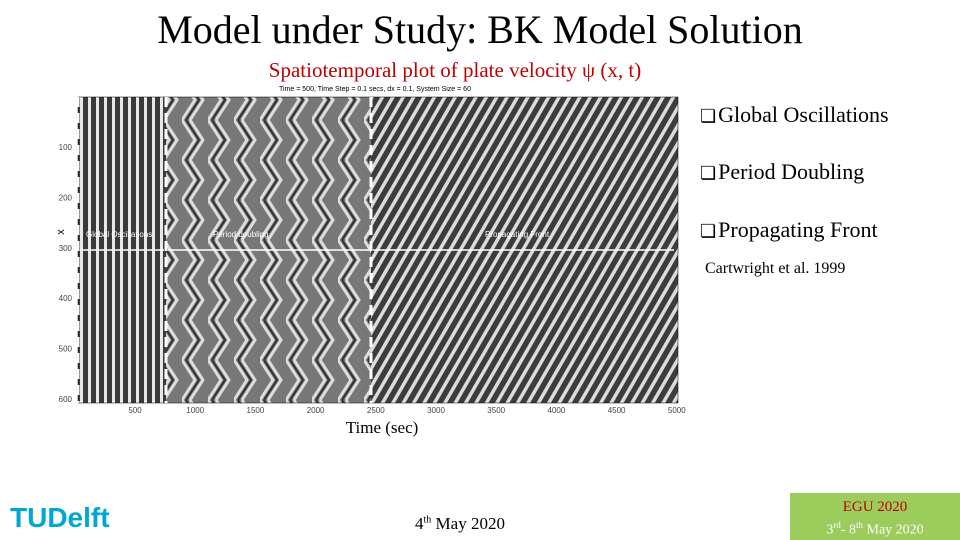  Describe the element at coordinates (875, 507) in the screenshot. I see `badge-title: EGU 2020` at that location.